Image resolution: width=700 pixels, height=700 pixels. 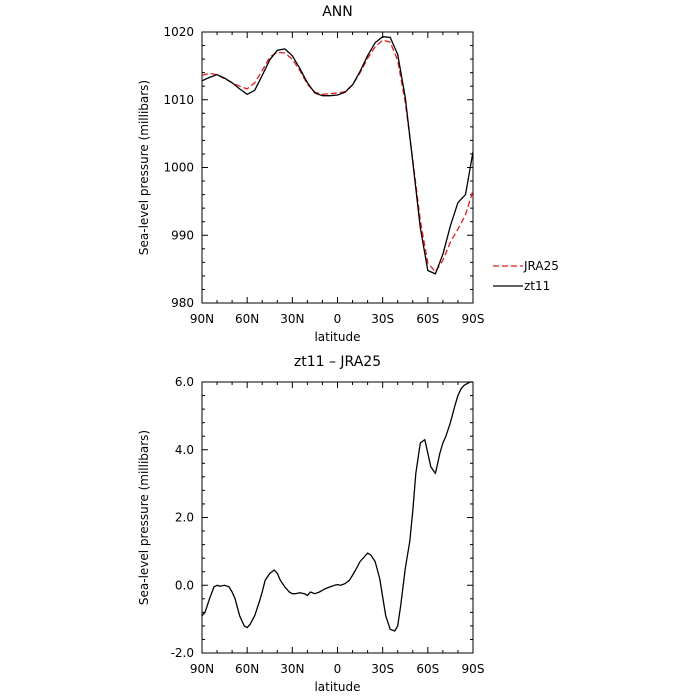 What do you see at coordinates (184, 585) in the screenshot?
I see `y-tick-label: 0.0` at bounding box center [184, 585].